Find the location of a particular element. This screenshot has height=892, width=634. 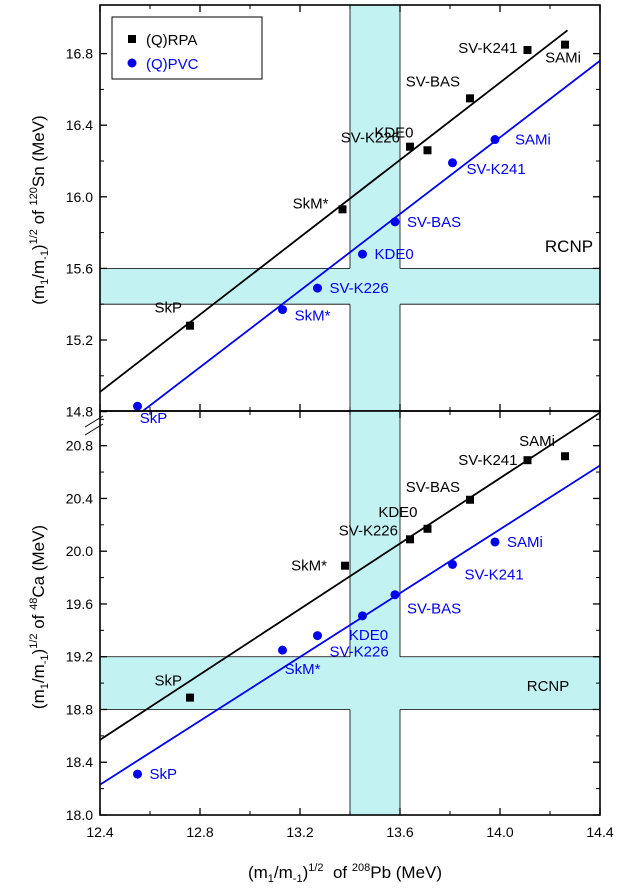

x-tick-label: 12.4 is located at coordinates (99, 832).